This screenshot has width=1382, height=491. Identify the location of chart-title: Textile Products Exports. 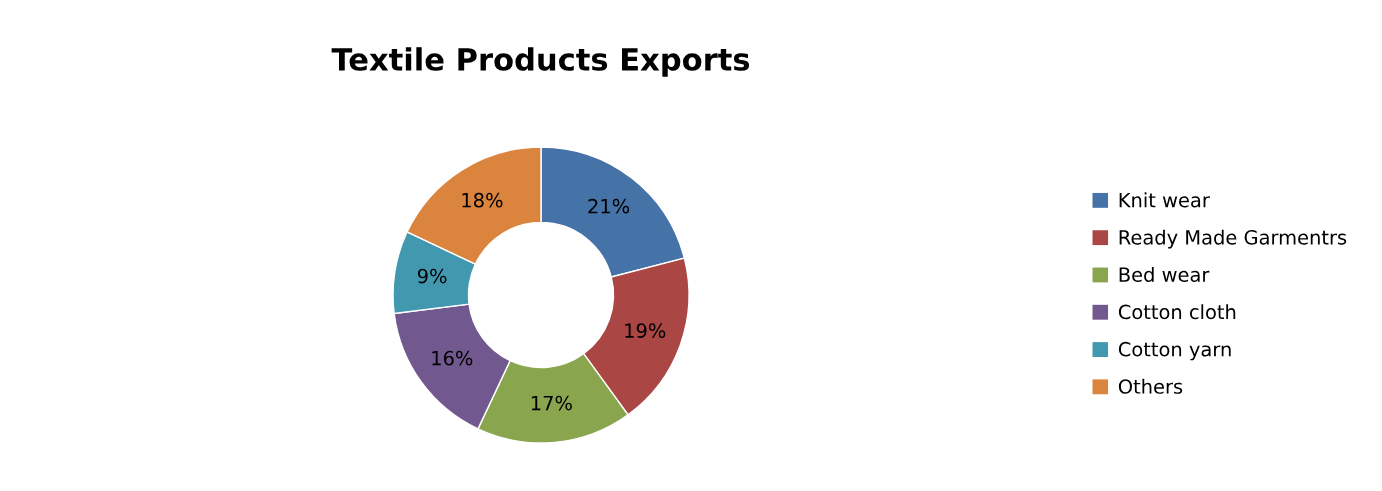
(540, 62).